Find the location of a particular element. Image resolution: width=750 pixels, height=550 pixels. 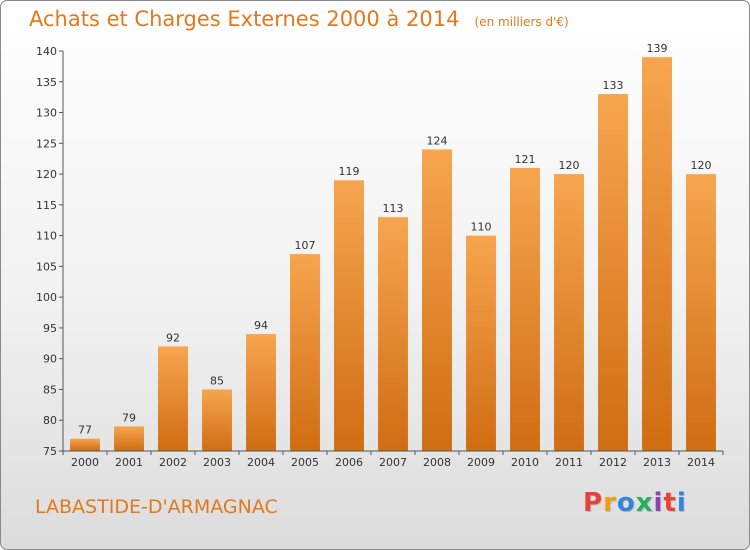

y-tick-label: 135 is located at coordinates (46, 82).